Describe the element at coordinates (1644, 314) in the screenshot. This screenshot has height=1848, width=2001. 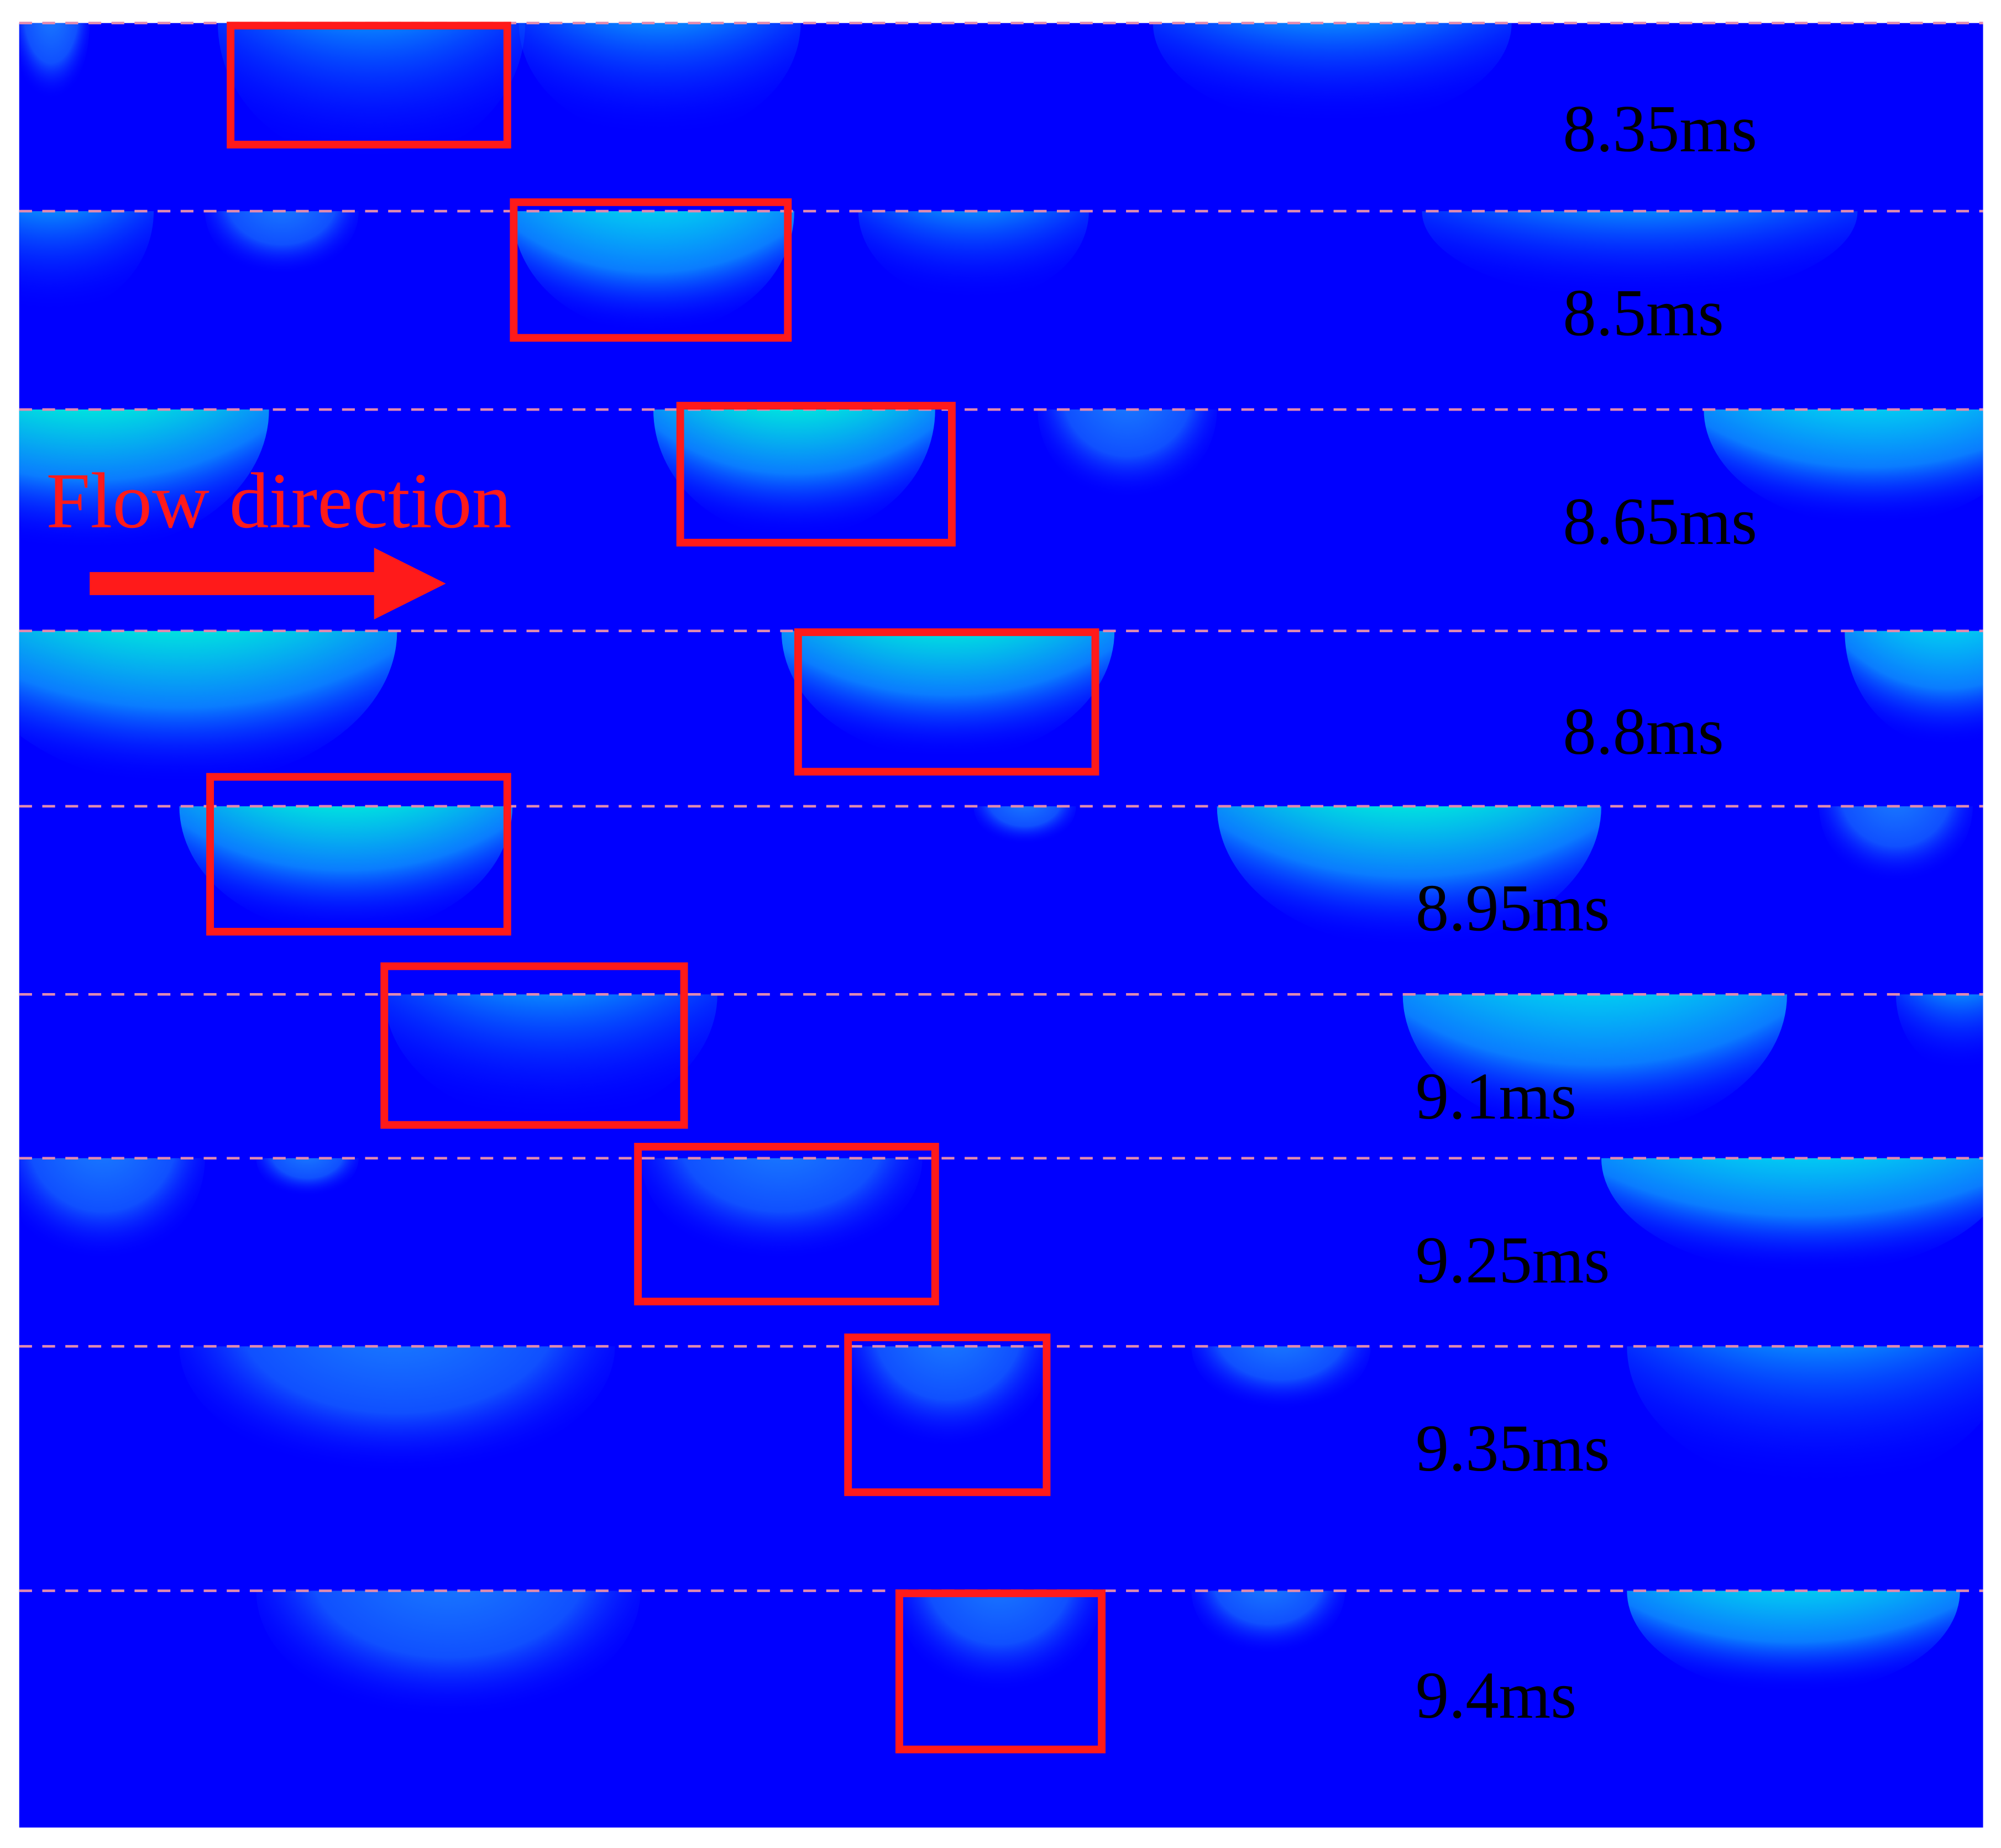
I see `time-label: 8.5ms` at that location.